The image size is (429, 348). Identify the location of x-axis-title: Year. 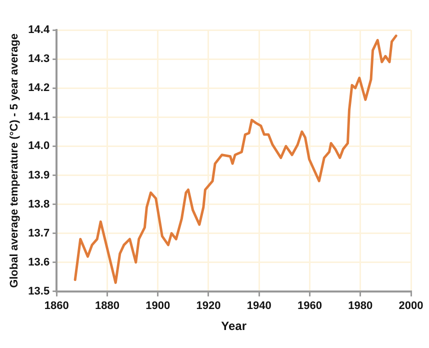
(234, 326).